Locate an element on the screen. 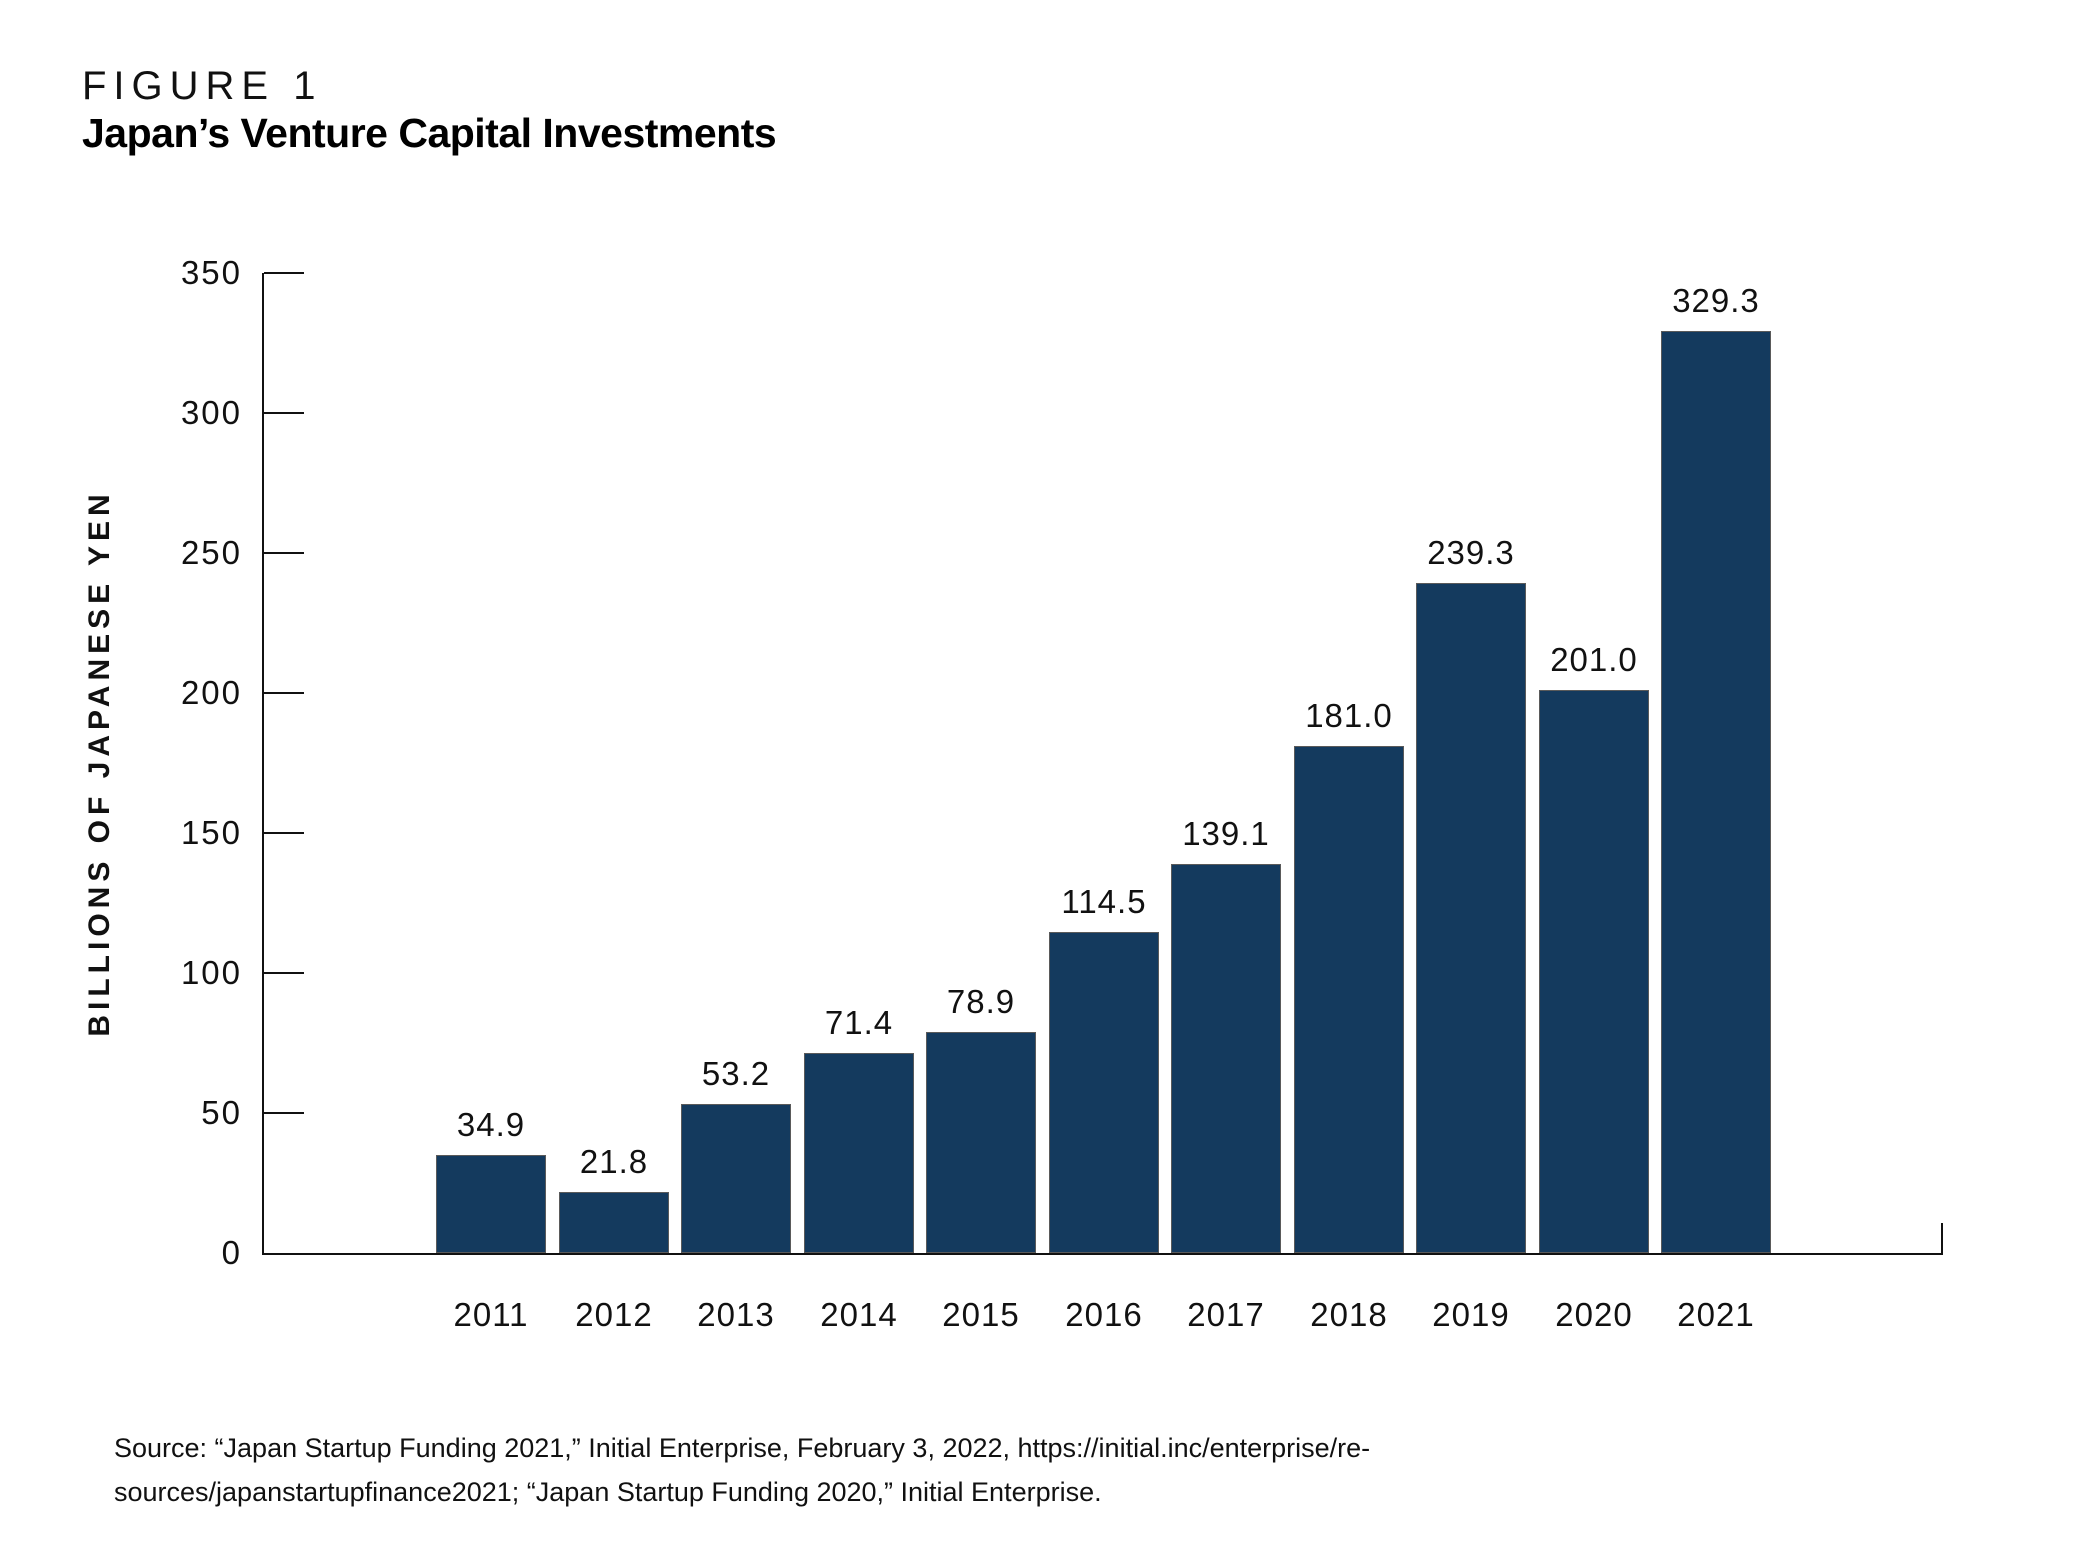  bar-value-label: 139.1 is located at coordinates (1226, 833).